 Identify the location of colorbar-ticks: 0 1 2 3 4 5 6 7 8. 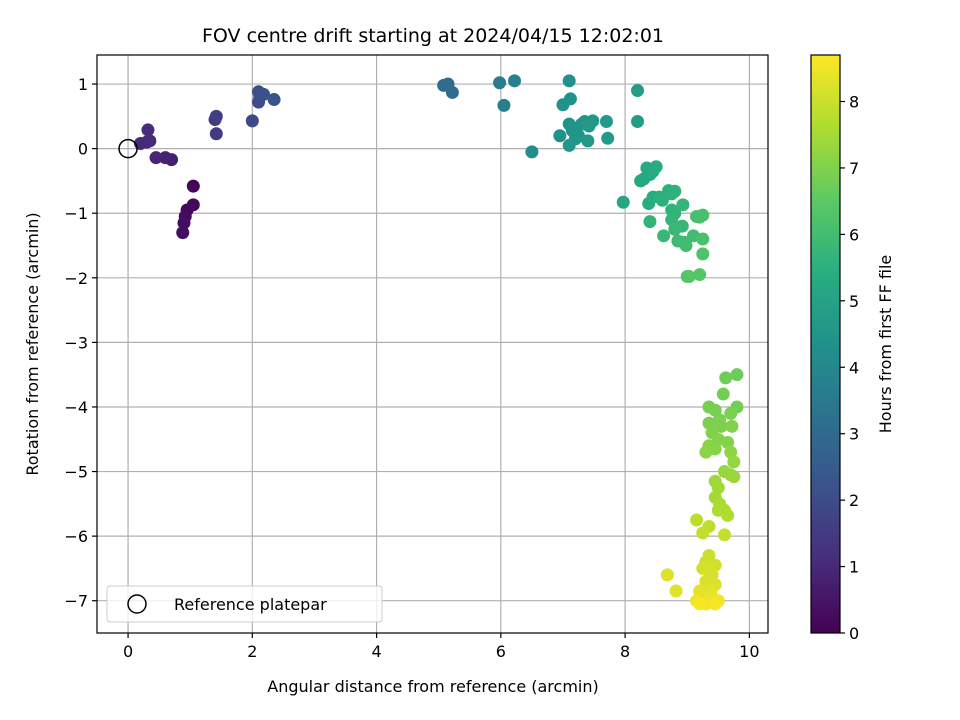
(849, 368).